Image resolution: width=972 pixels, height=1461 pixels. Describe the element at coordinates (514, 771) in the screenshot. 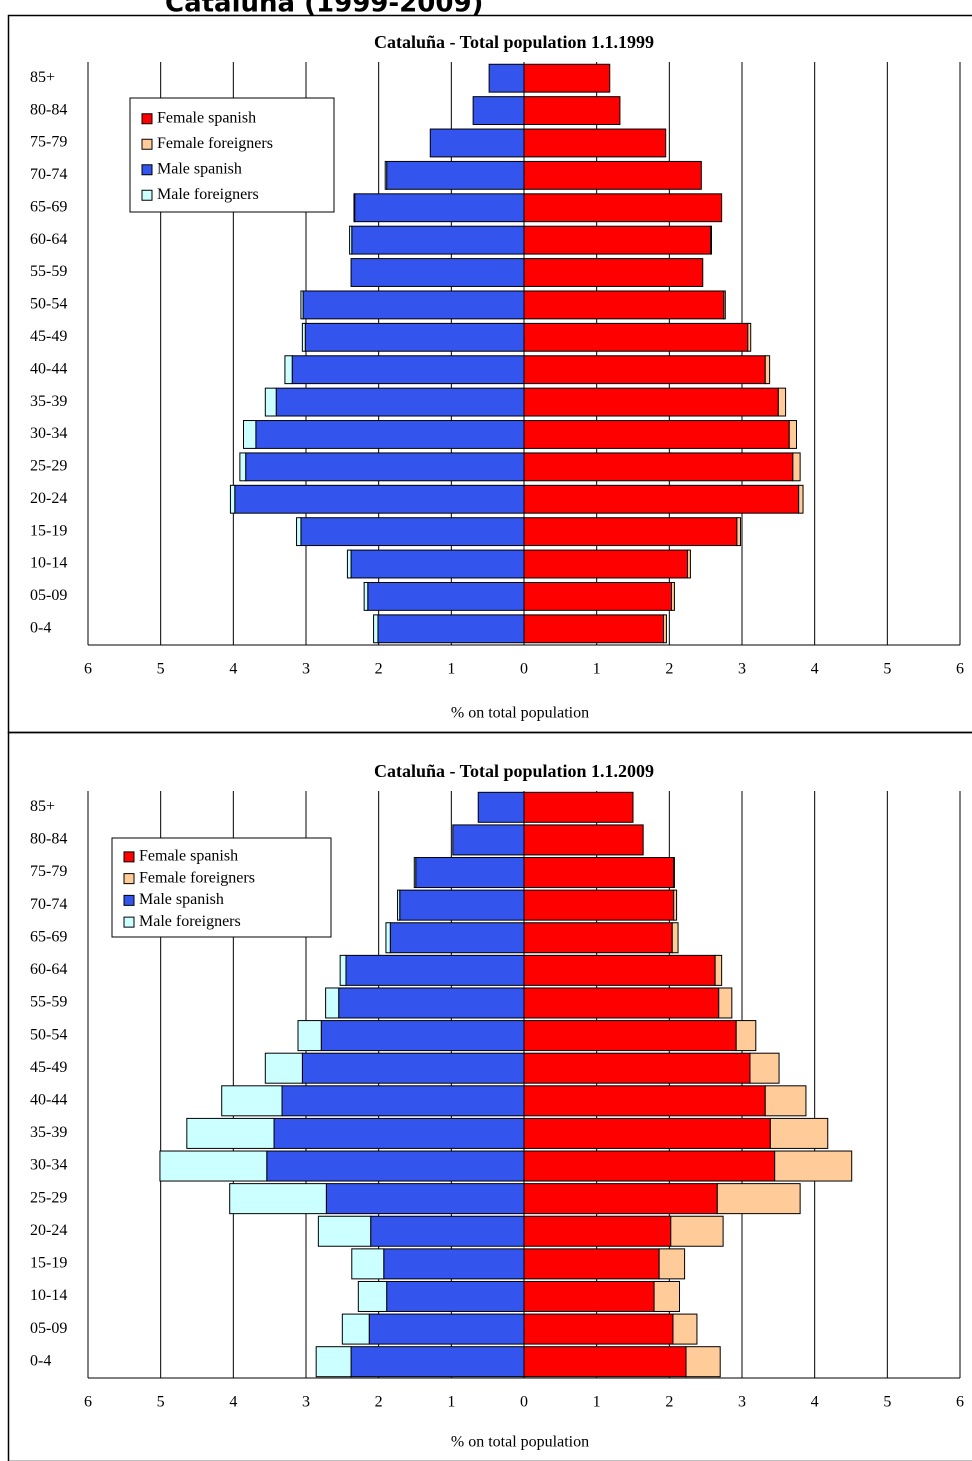

I see `chart-title: Cataluña - Total population 1.1.2009` at that location.